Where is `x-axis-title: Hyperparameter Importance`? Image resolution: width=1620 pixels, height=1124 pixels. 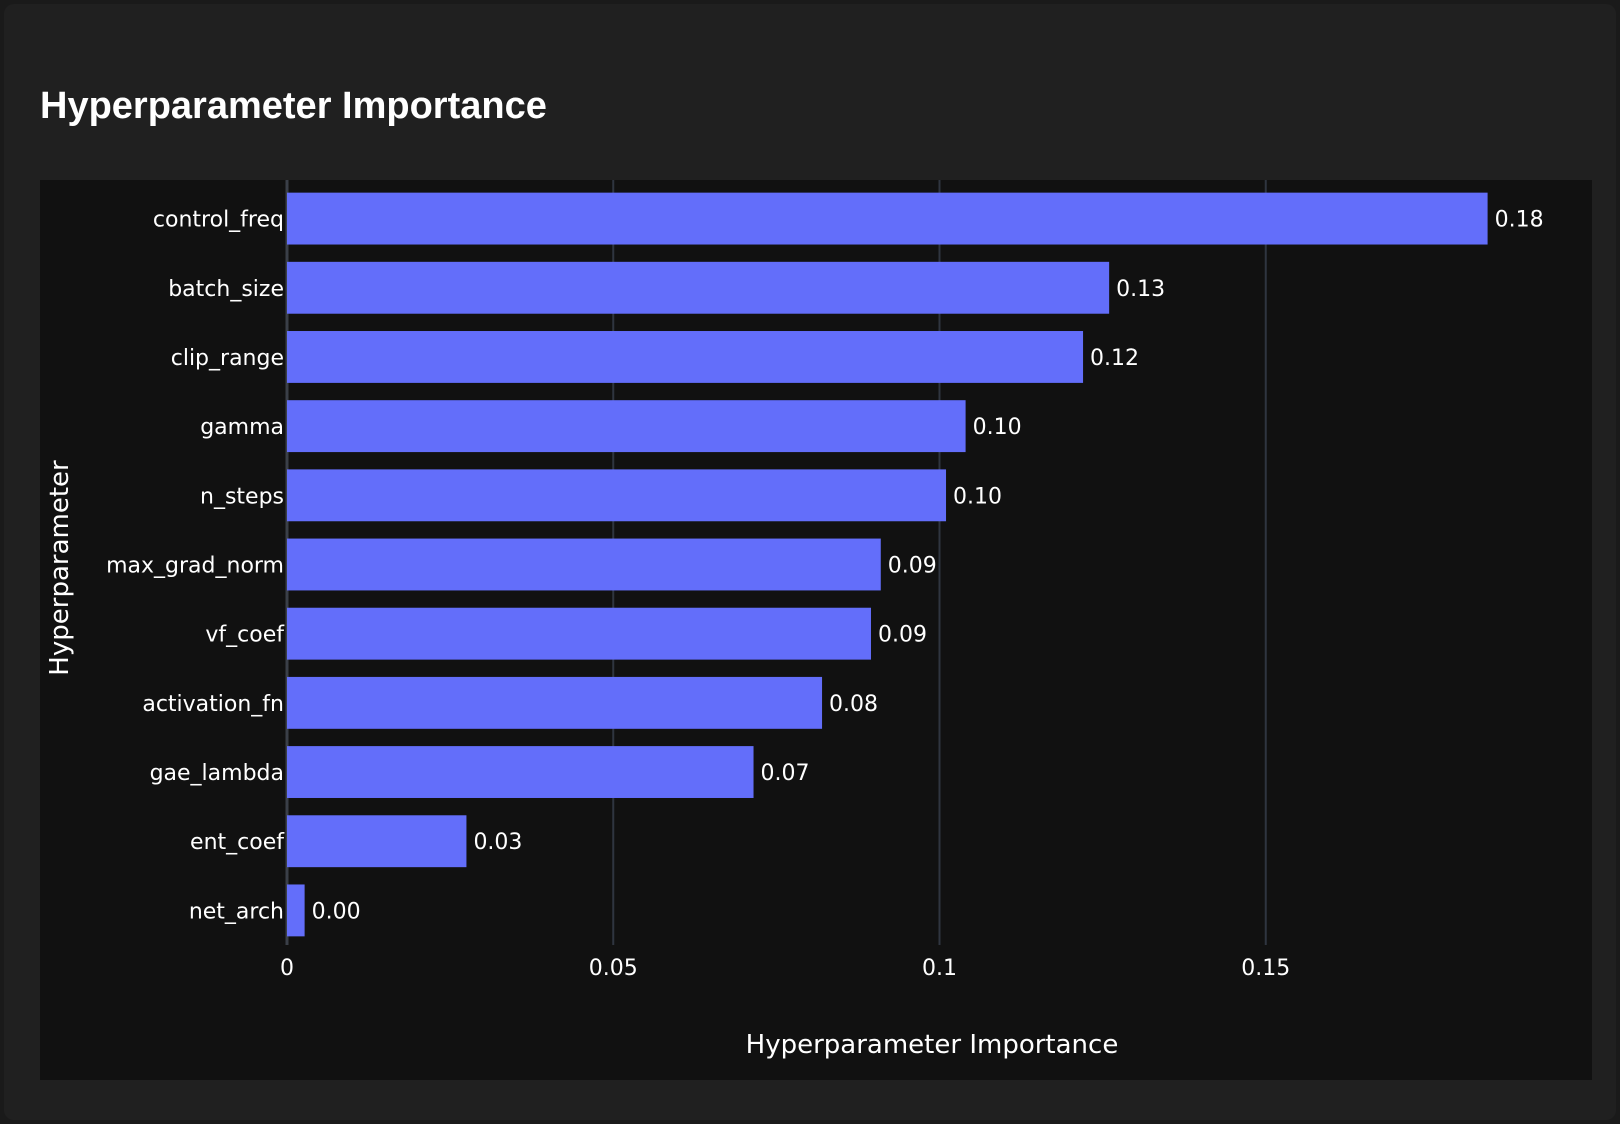 x-axis-title: Hyperparameter Importance is located at coordinates (932, 1045).